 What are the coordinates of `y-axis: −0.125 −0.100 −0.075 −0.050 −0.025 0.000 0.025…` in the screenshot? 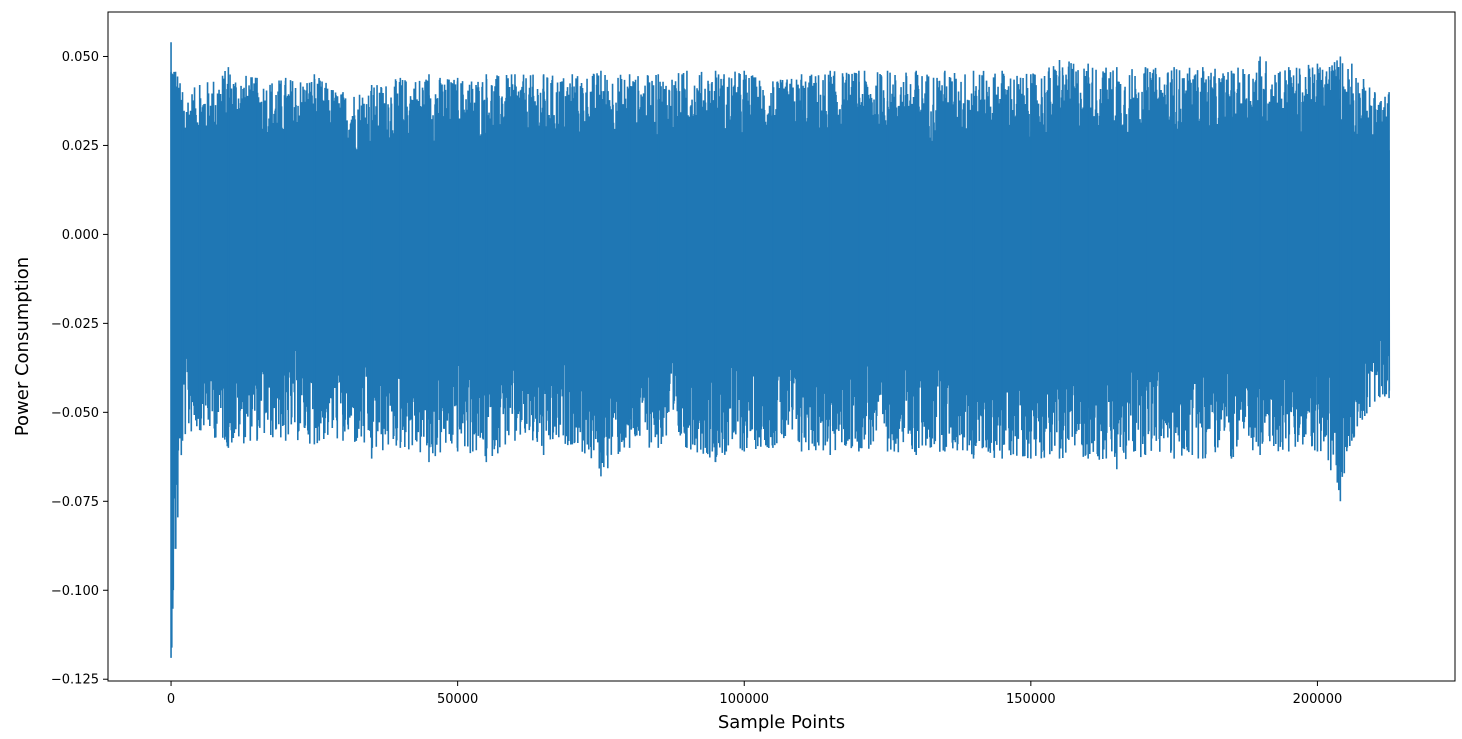 It's located at (79, 369).